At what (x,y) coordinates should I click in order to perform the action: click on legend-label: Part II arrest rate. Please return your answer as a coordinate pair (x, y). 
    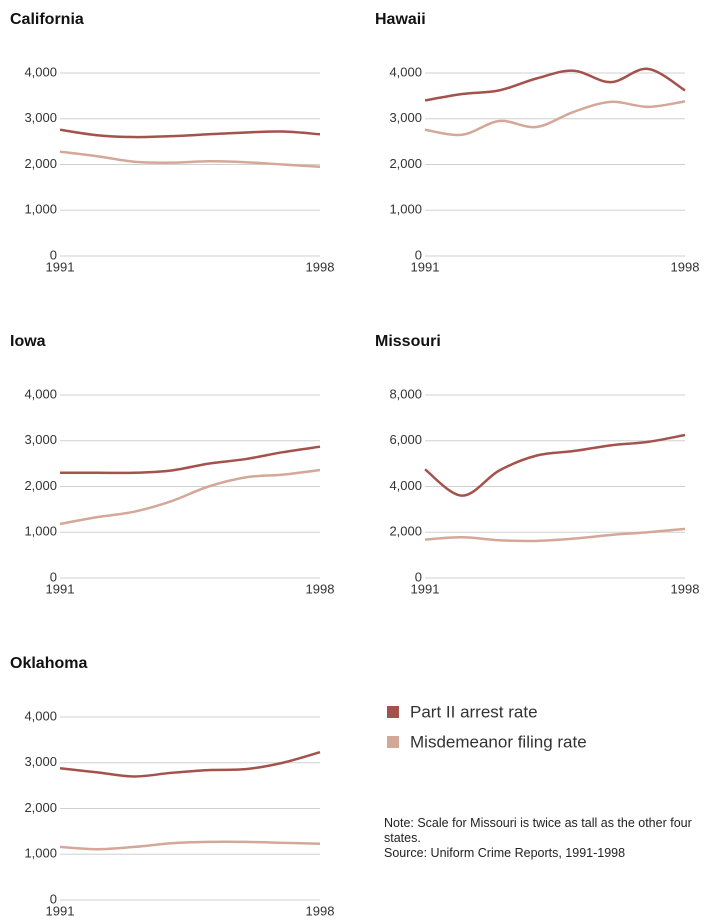
    Looking at the image, I should click on (474, 711).